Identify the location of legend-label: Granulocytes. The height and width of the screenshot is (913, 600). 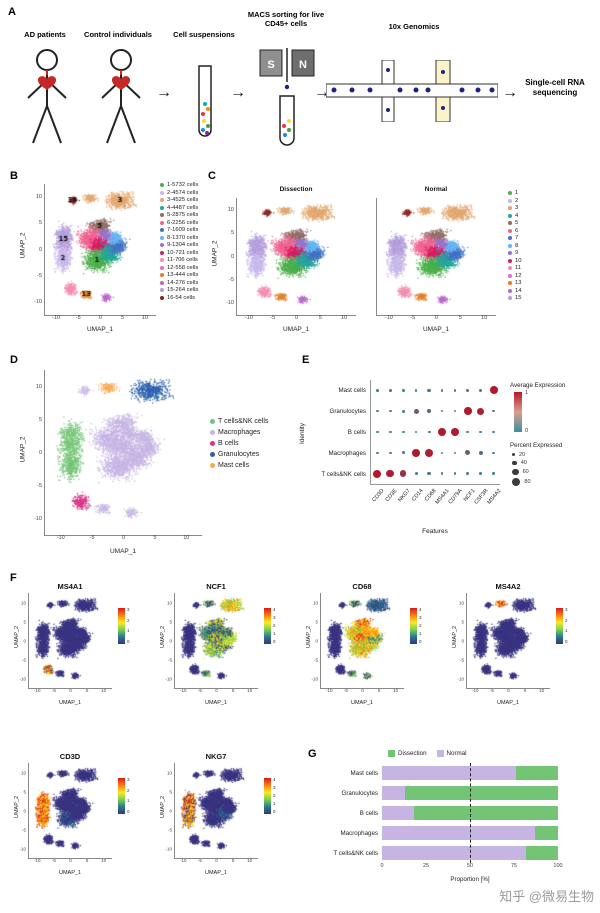
(239, 454).